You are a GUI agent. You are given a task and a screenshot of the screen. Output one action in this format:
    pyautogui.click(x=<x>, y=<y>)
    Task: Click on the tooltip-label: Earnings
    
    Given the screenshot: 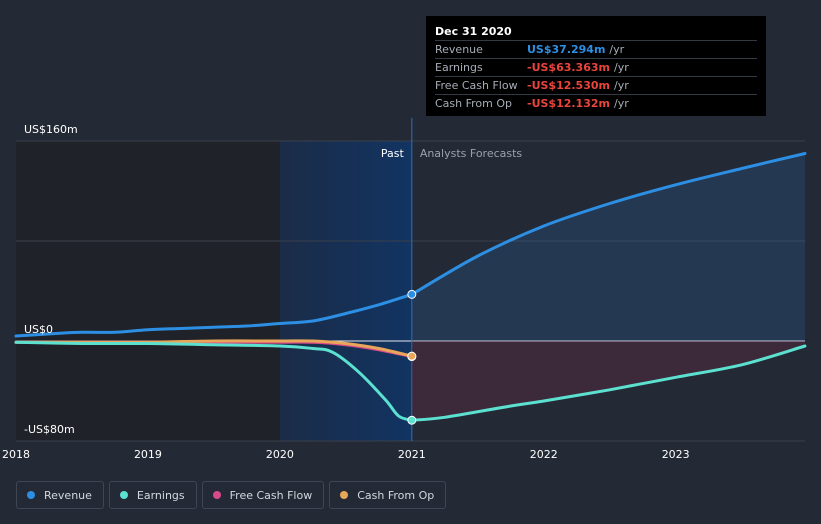 What is the action you would take?
    pyautogui.click(x=459, y=67)
    